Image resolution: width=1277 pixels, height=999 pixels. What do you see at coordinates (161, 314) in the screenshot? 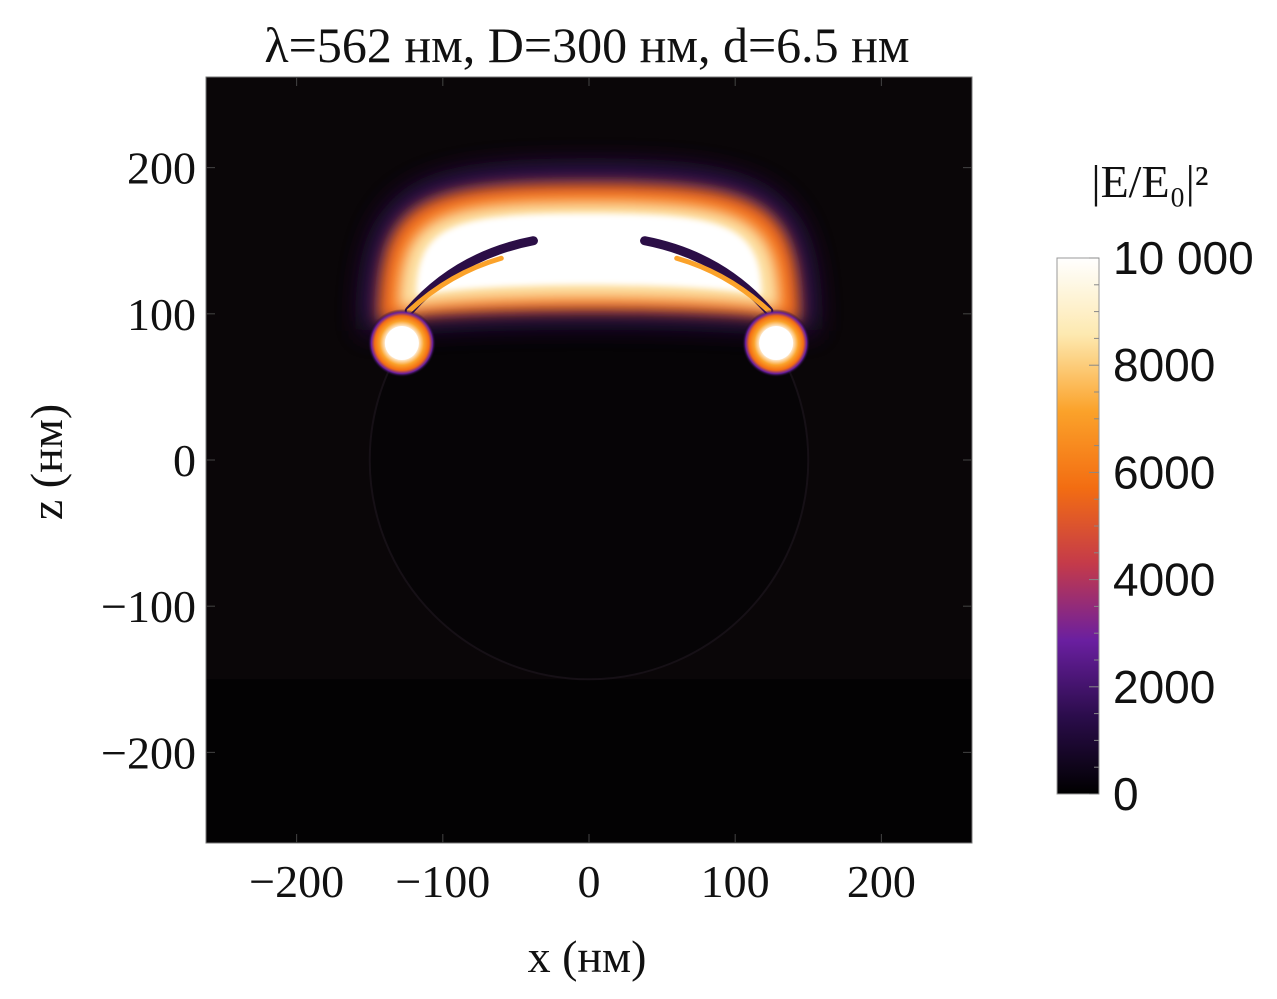
I see `y-tick-label: 100` at bounding box center [161, 314].